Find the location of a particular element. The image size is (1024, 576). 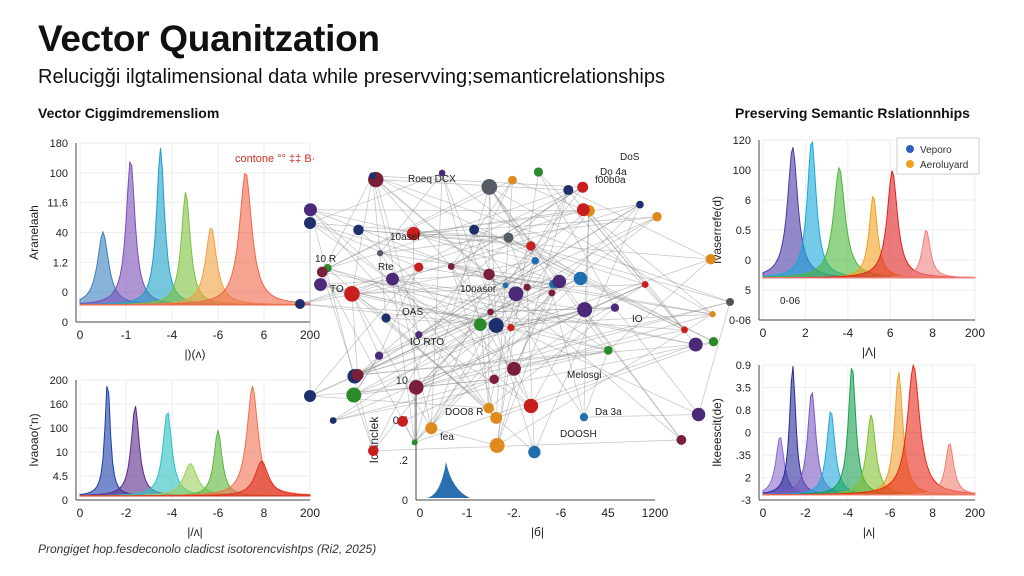

network-node-label: Roeq DCX is located at coordinates (432, 179).